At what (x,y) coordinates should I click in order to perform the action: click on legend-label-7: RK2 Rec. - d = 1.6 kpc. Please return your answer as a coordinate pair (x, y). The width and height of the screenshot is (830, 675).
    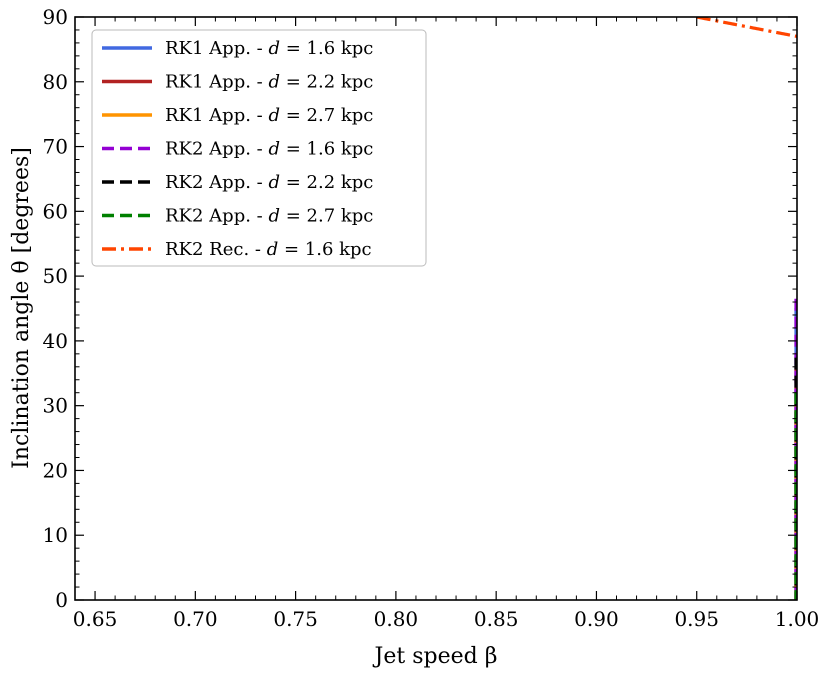
    Looking at the image, I should click on (268, 249).